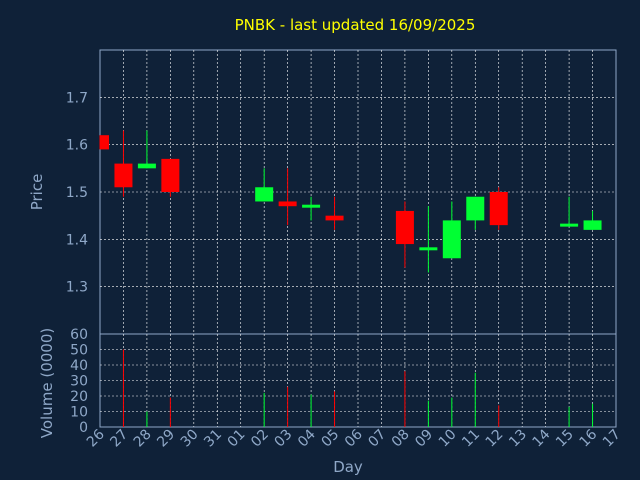  What do you see at coordinates (355, 25) in the screenshot?
I see `chart-title: PNBK - last updated 16/09/2025` at bounding box center [355, 25].